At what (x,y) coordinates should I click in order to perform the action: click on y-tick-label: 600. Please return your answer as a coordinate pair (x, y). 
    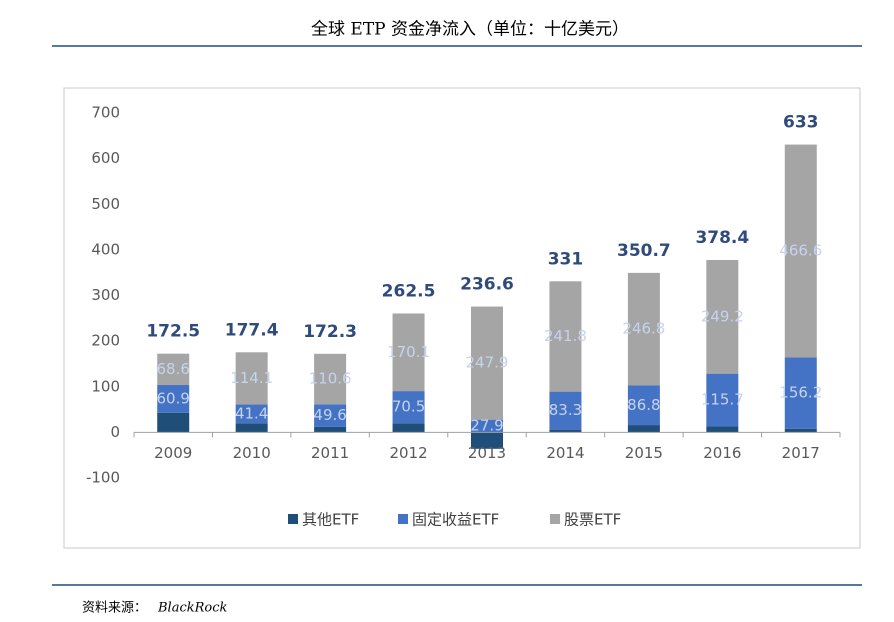
    Looking at the image, I should click on (105, 158).